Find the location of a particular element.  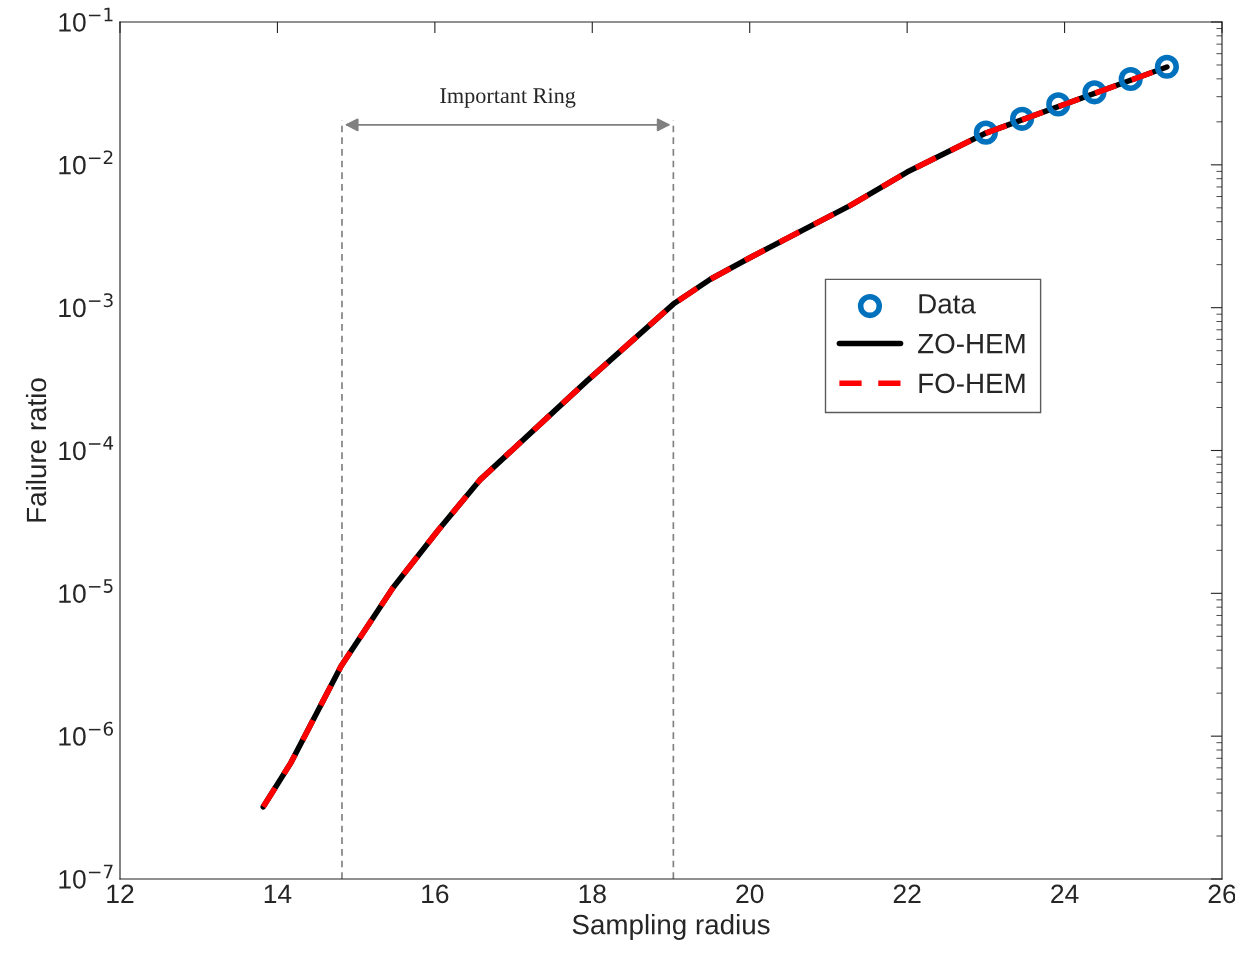

legend-label: ZO-HEM is located at coordinates (971, 343).